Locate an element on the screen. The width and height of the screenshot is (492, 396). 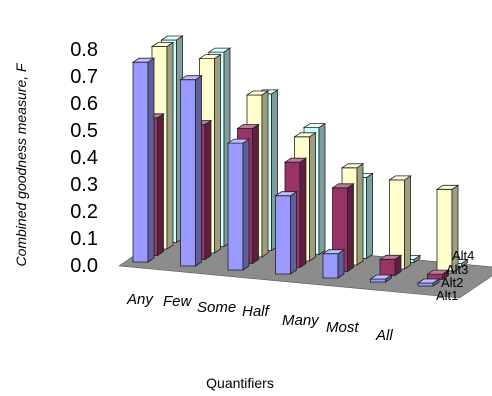
bar-alt1-few is located at coordinates (191, 170).